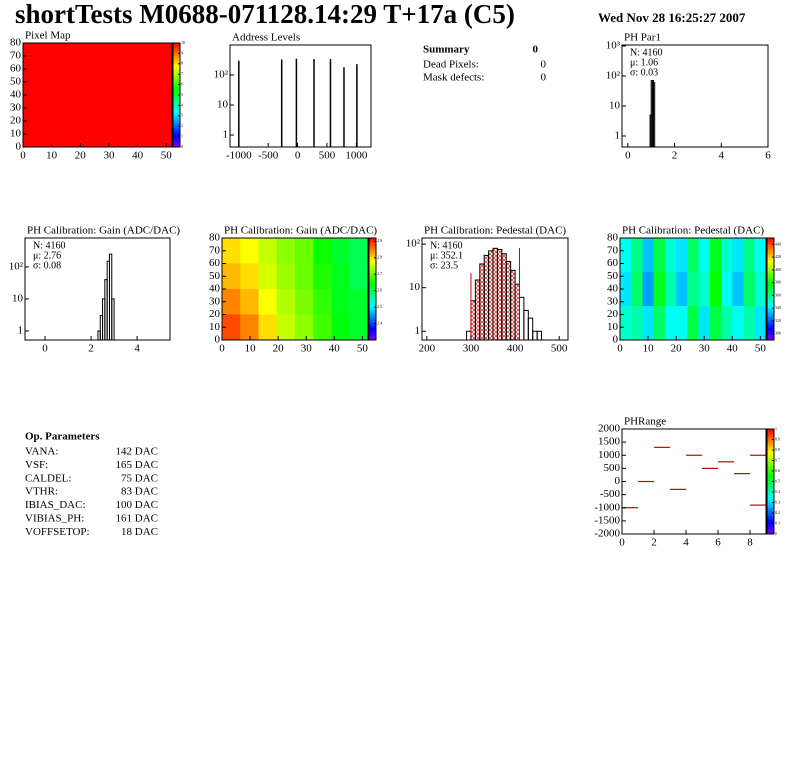 The height and width of the screenshot is (772, 796). I want to click on y-tick-label: -1500, so click(607, 520).